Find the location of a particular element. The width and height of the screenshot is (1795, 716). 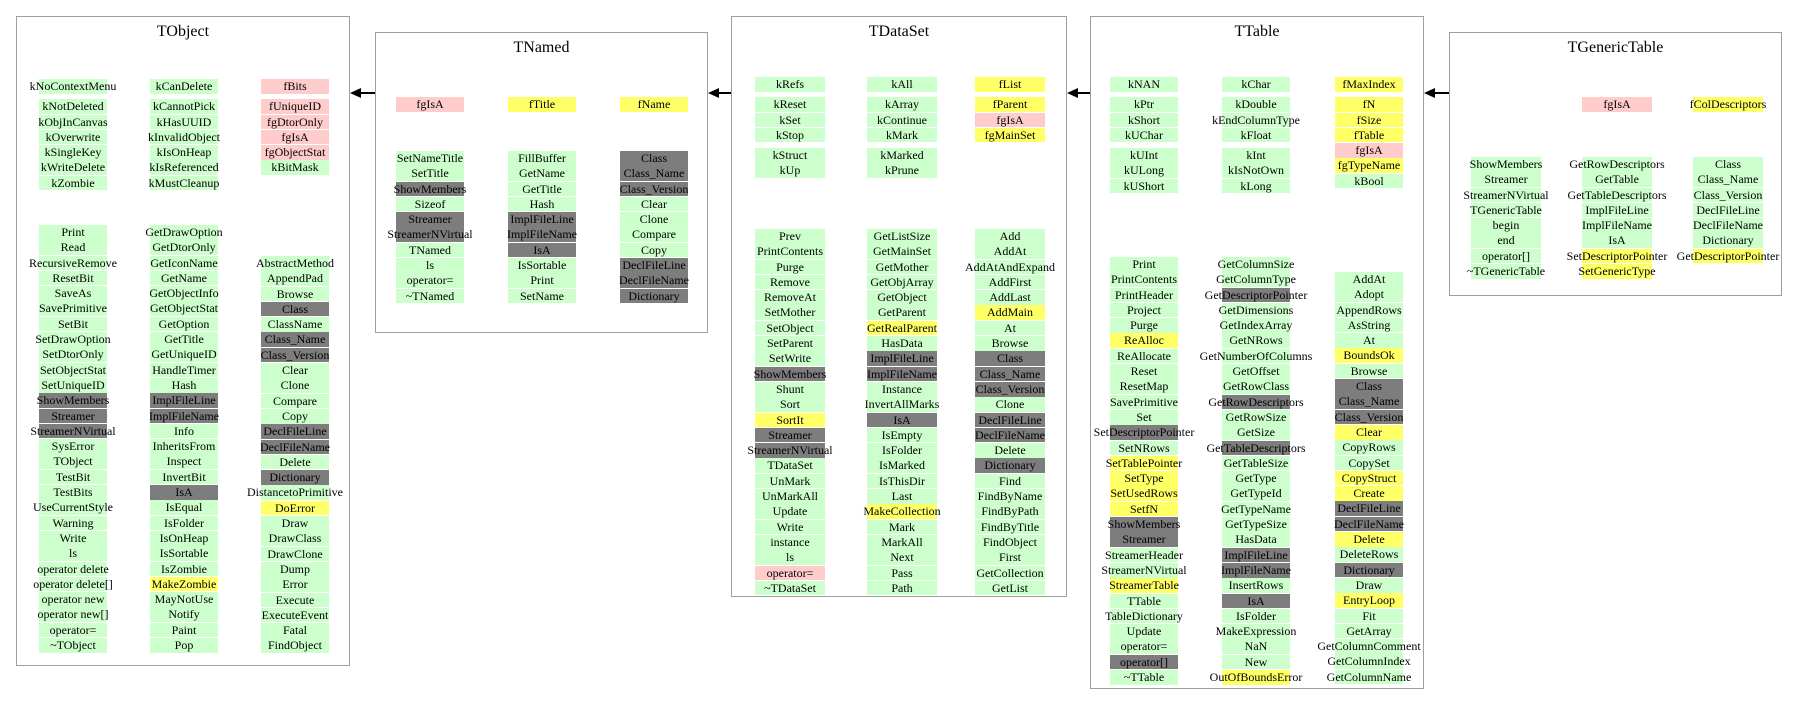

method-cell: ResetMap is located at coordinates (1144, 386).